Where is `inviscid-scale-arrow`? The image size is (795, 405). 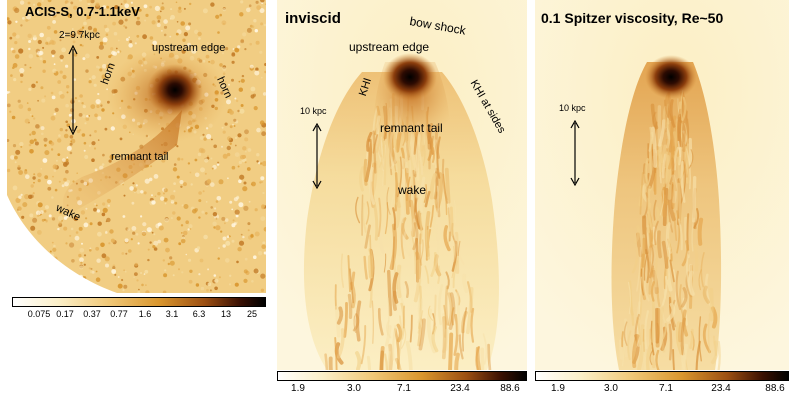 inviscid-scale-arrow is located at coordinates (317, 156).